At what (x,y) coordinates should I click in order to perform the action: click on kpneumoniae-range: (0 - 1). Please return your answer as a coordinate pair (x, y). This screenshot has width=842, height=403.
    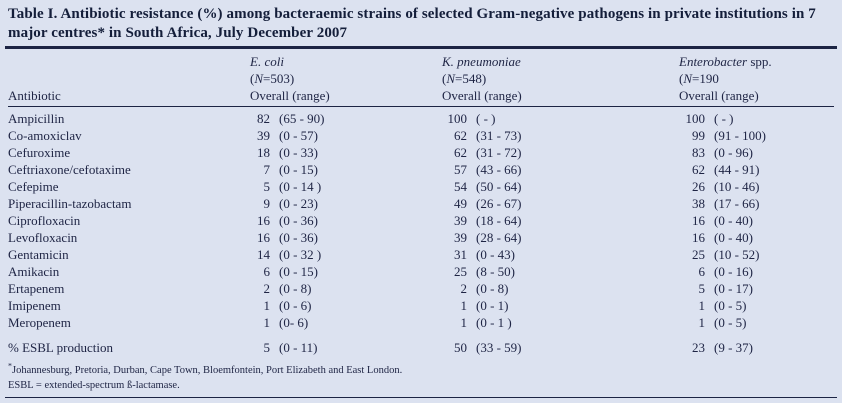
    Looking at the image, I should click on (492, 305).